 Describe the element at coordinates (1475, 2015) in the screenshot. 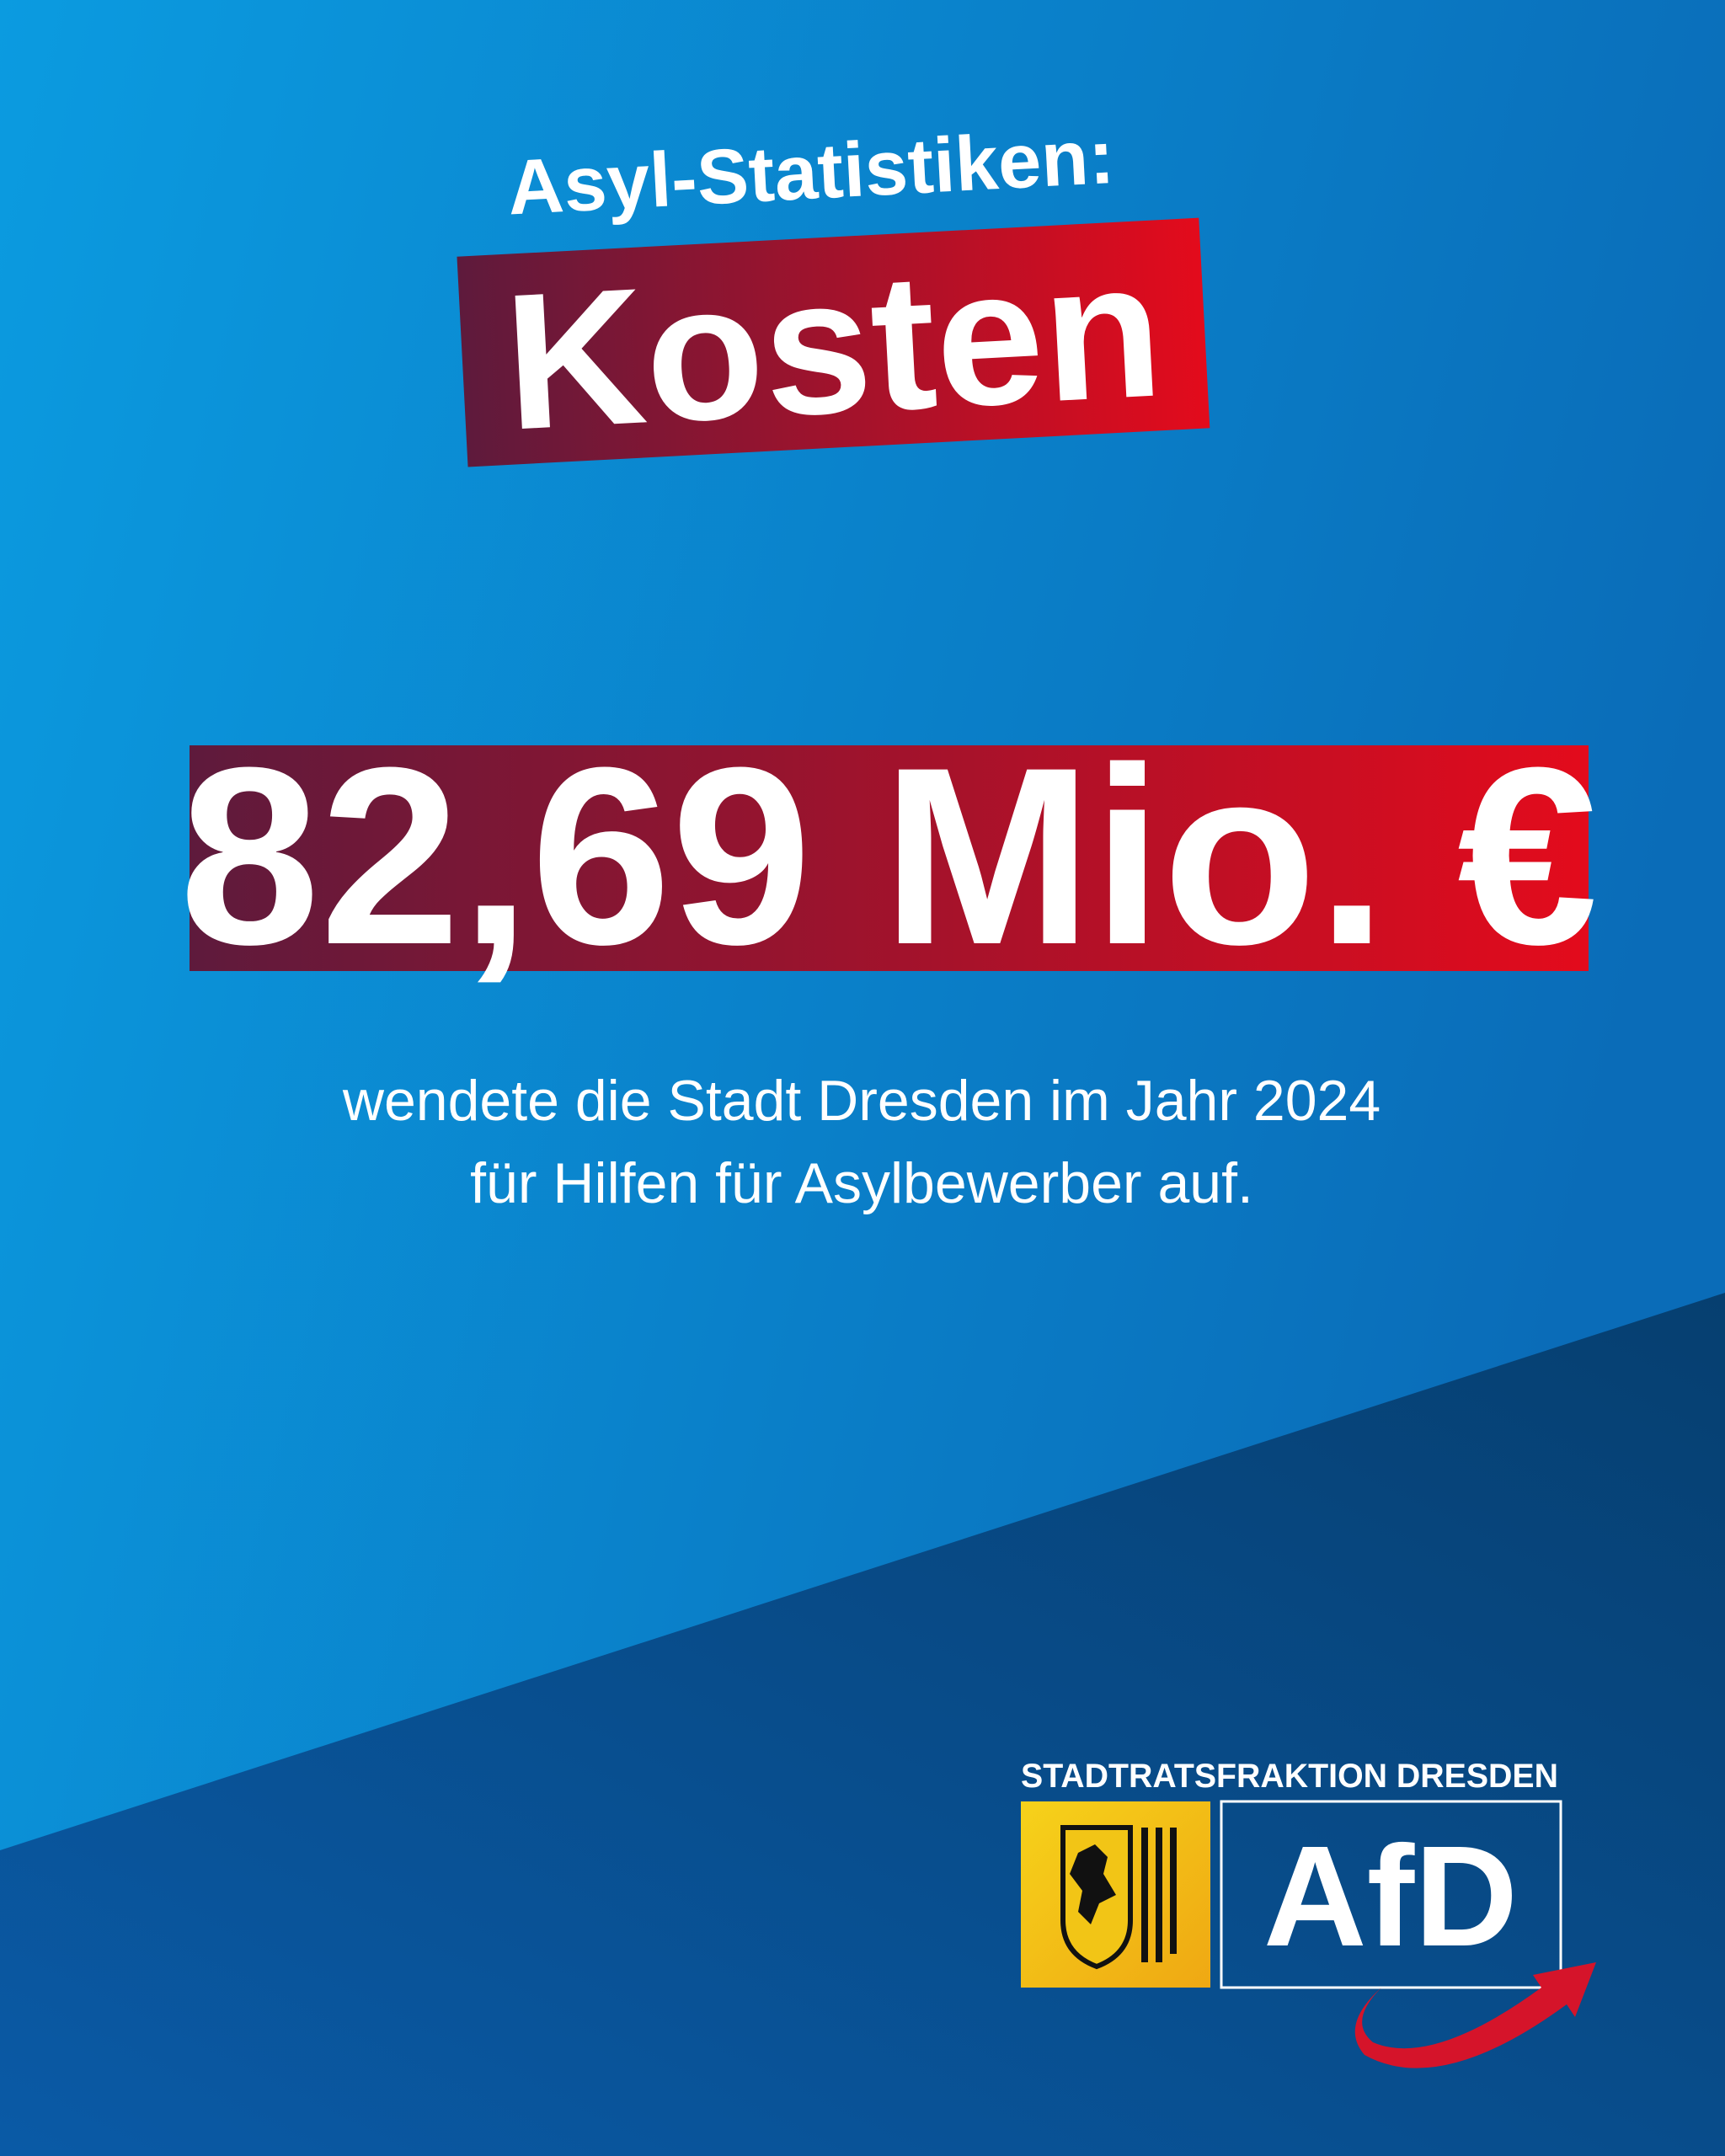

I see `logo-arrow` at that location.